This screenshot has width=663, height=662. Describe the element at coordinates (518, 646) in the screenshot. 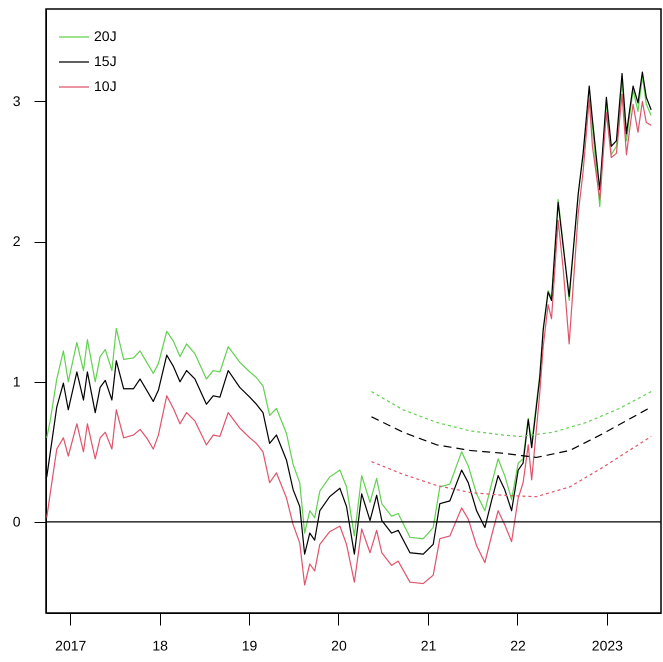

I see `x-tick-label: 22` at that location.